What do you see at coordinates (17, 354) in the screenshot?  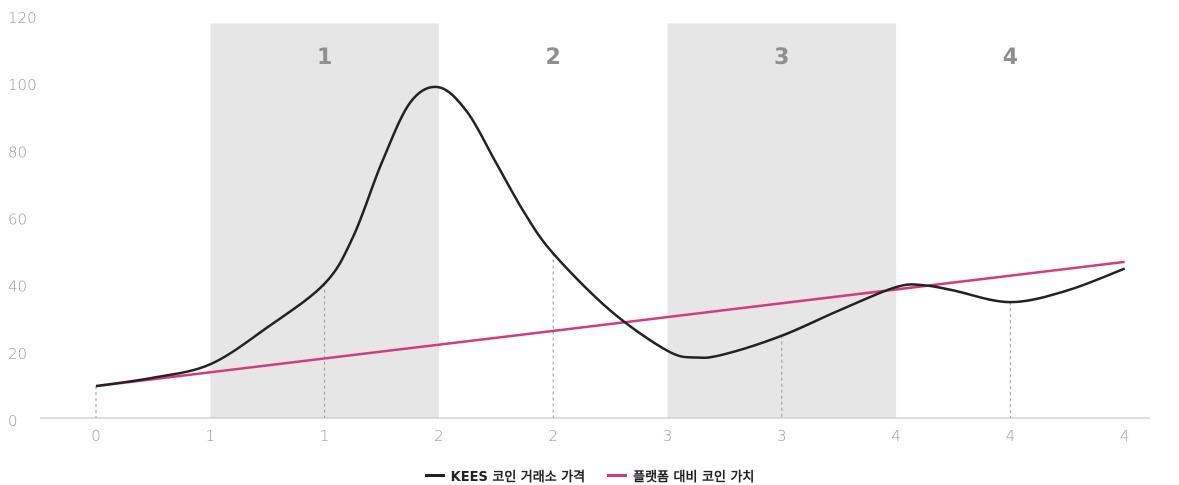 I see `y-tick-label: 20` at bounding box center [17, 354].